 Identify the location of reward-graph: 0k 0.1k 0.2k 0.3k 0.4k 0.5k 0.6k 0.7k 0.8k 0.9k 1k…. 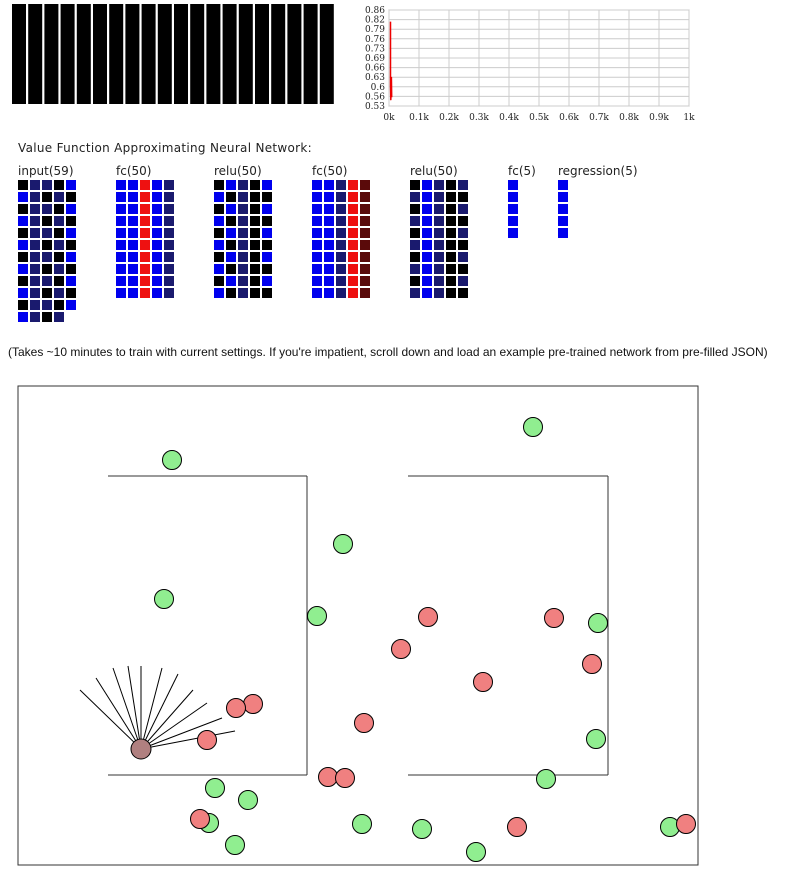
(530, 64).